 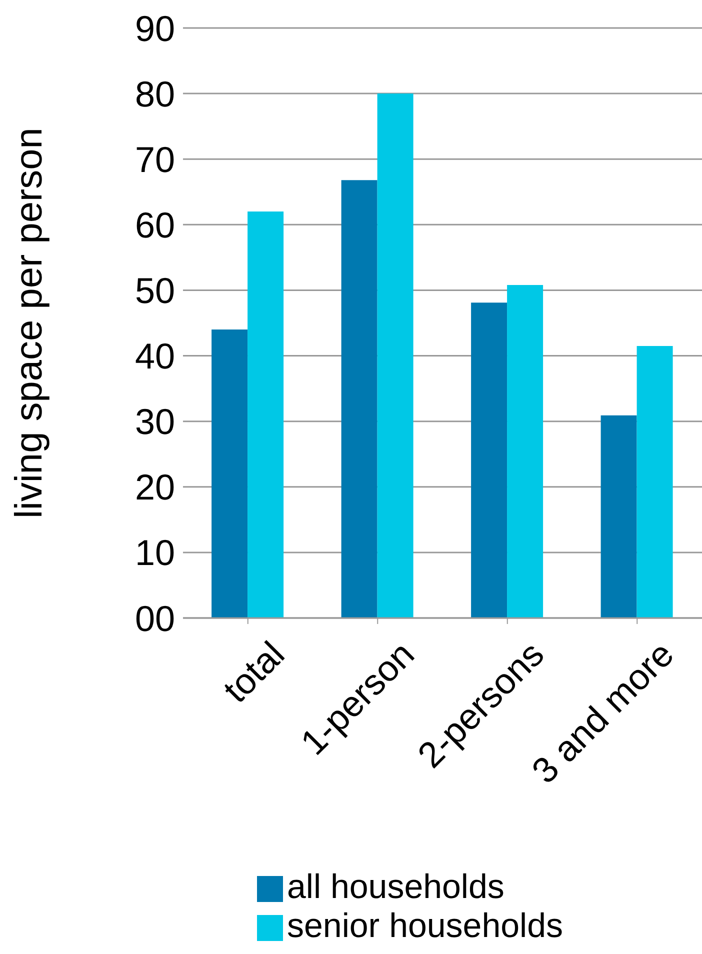 What do you see at coordinates (154, 225) in the screenshot?
I see `y-tick-label: 60` at bounding box center [154, 225].